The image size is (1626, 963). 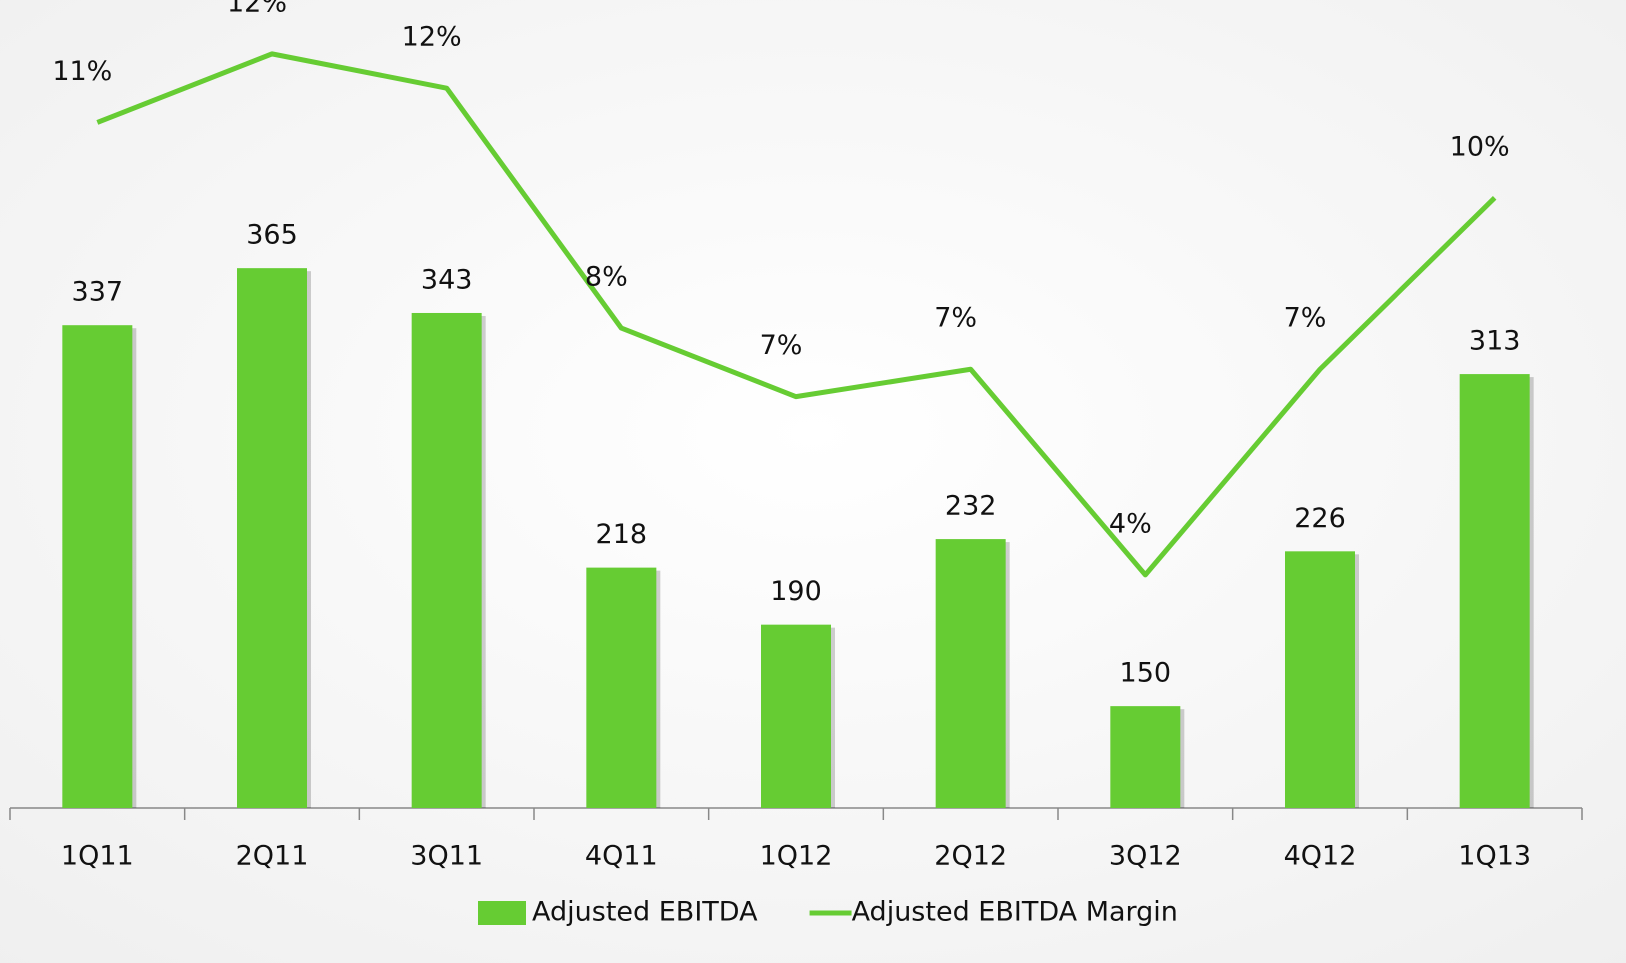 What do you see at coordinates (1015, 912) in the screenshot?
I see `legend-label: Adjusted EBITDA Margin` at bounding box center [1015, 912].